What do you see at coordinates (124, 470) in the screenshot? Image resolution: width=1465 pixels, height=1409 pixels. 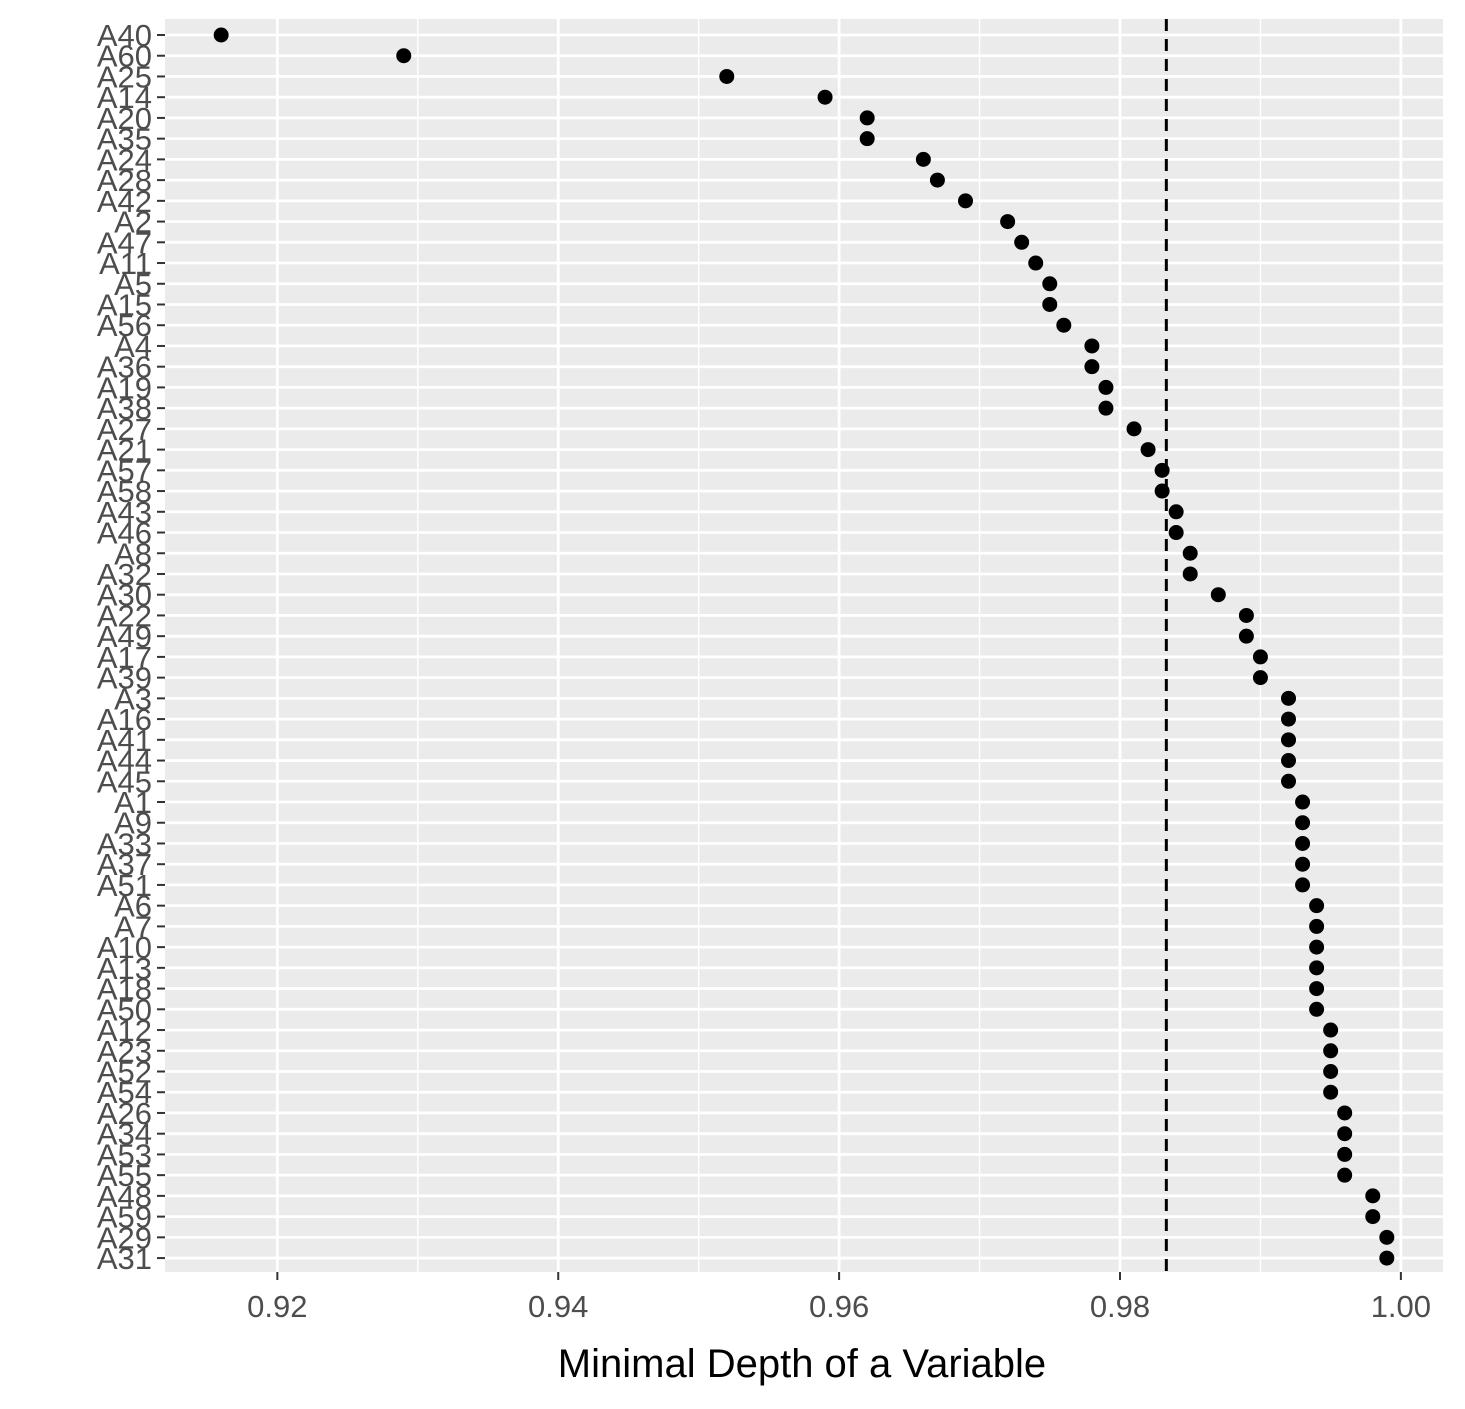 I see `y-tick-label: A57` at bounding box center [124, 470].